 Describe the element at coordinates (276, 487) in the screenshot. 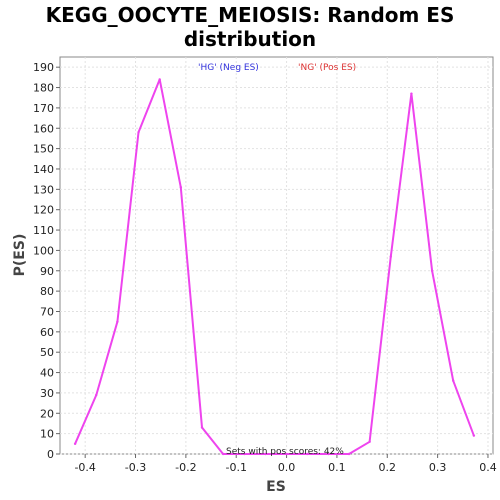

I see `x-axis-label: ES` at that location.